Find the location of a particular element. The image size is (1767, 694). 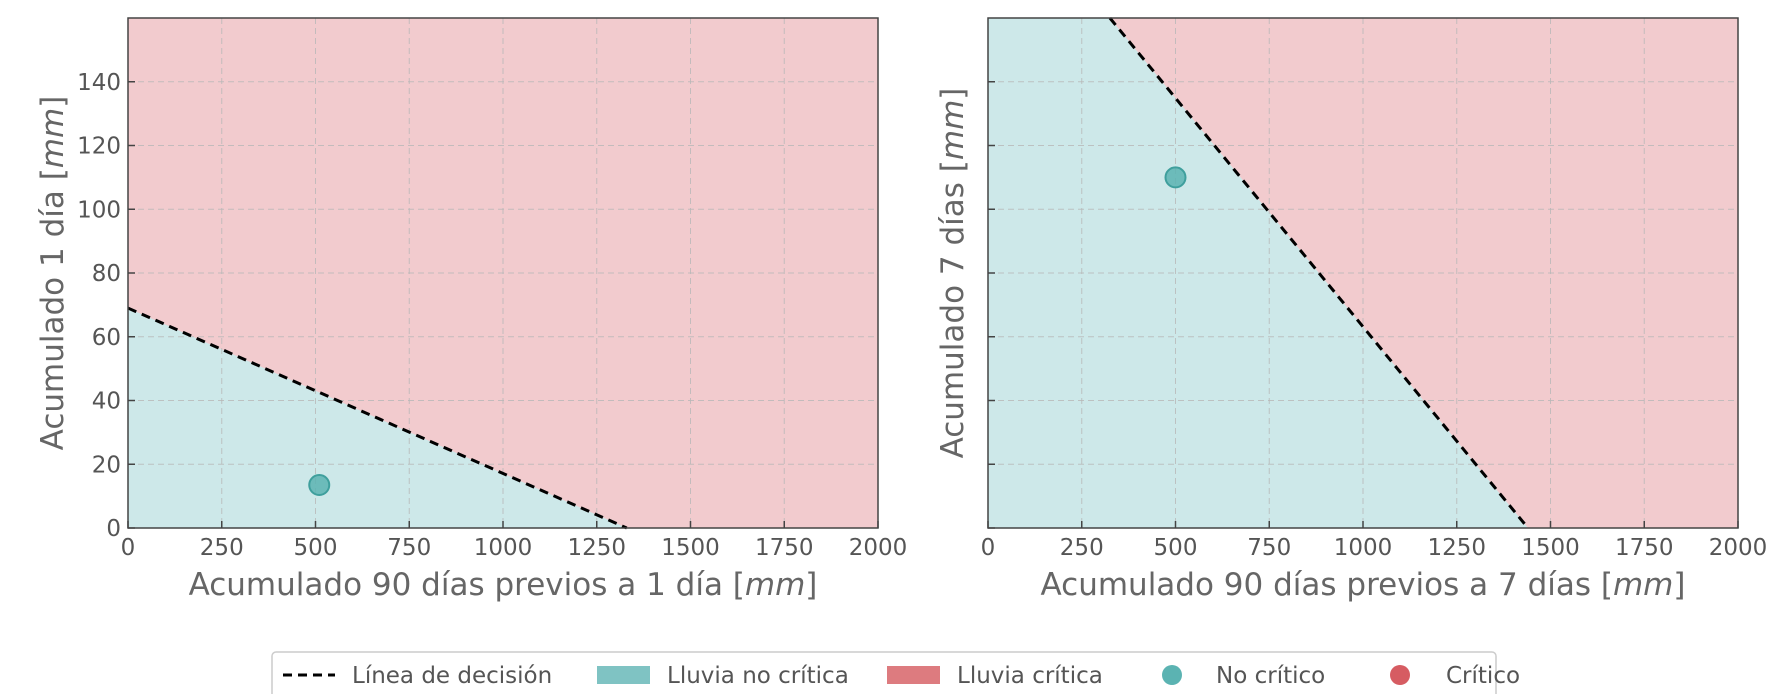

legend-label-no-critico: No crítico is located at coordinates (1270, 676).